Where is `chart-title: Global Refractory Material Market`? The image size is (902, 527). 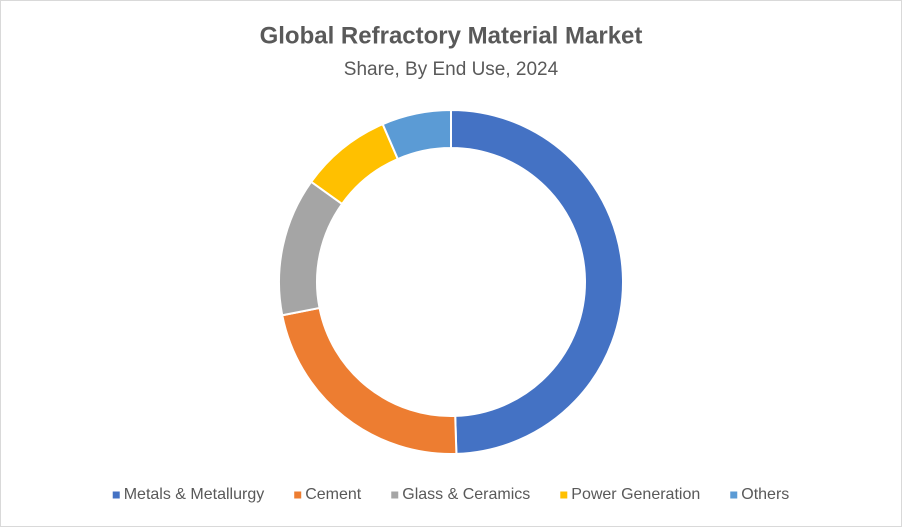
chart-title: Global Refractory Material Market is located at coordinates (451, 35).